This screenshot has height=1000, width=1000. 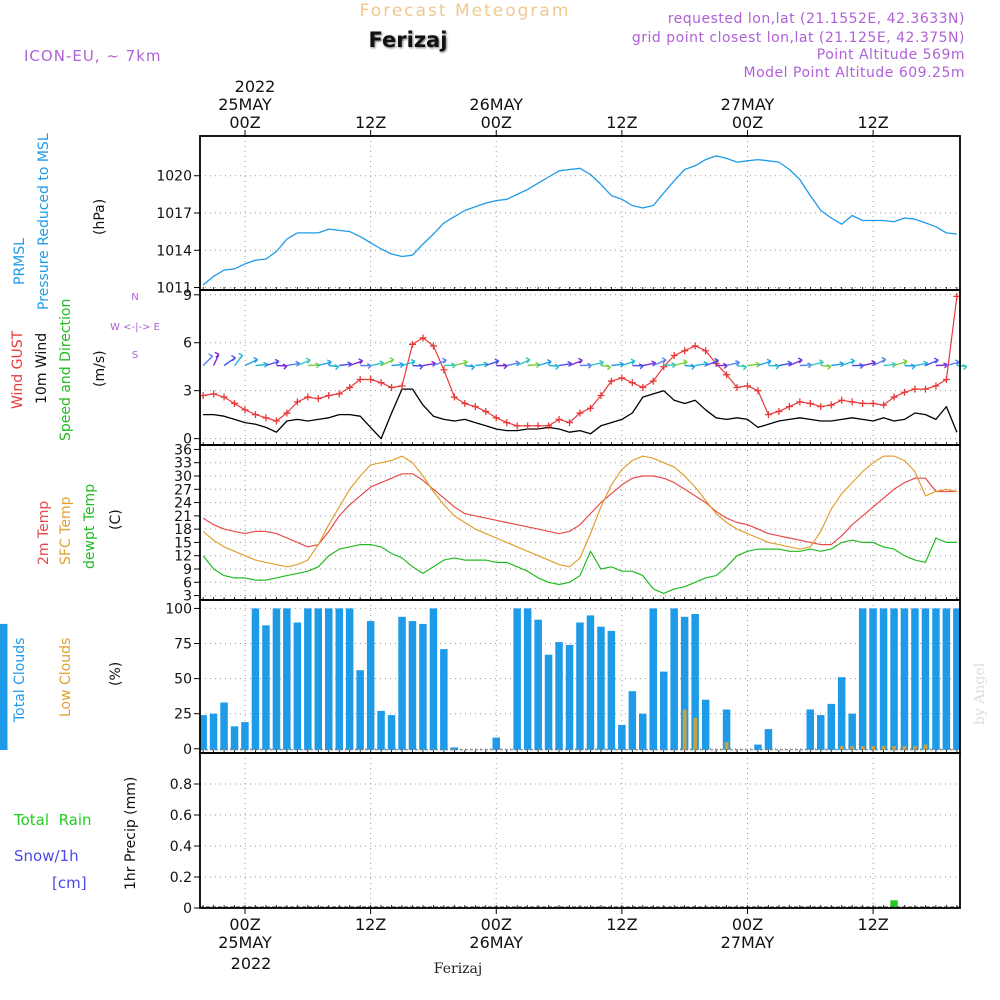 What do you see at coordinates (565, 835) in the screenshot?
I see `panel-4: 0 0.2 0.4 0.6 0.8` at bounding box center [565, 835].